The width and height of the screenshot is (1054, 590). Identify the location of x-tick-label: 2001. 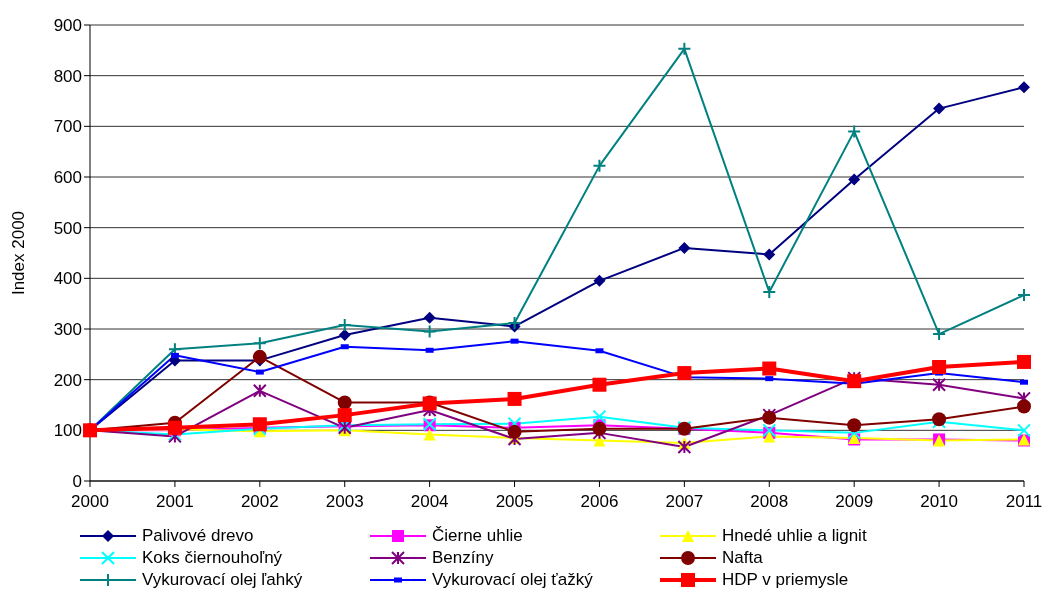
(175, 502).